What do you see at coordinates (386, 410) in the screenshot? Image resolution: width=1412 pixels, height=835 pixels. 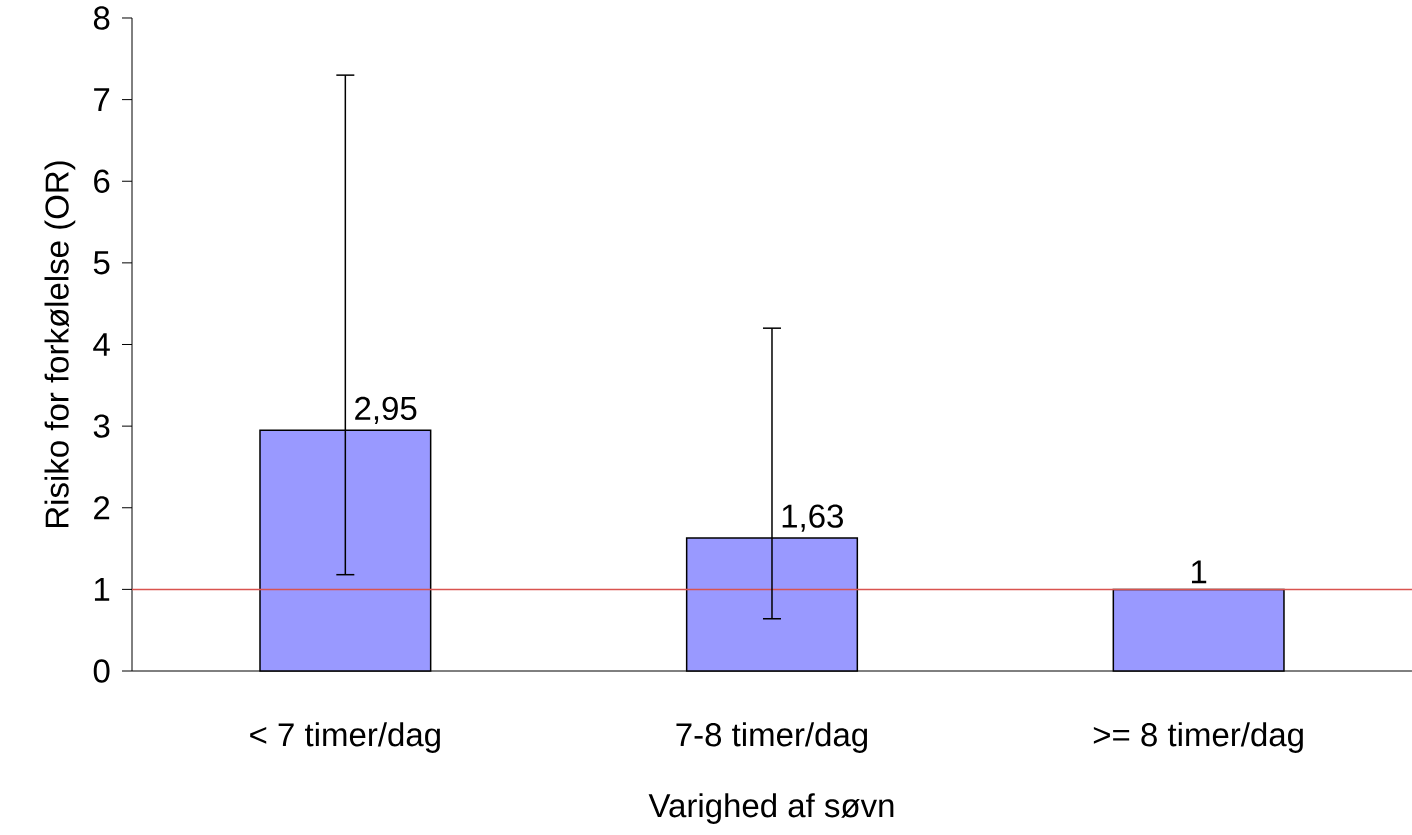 I see `data-label: 2,95` at bounding box center [386, 410].